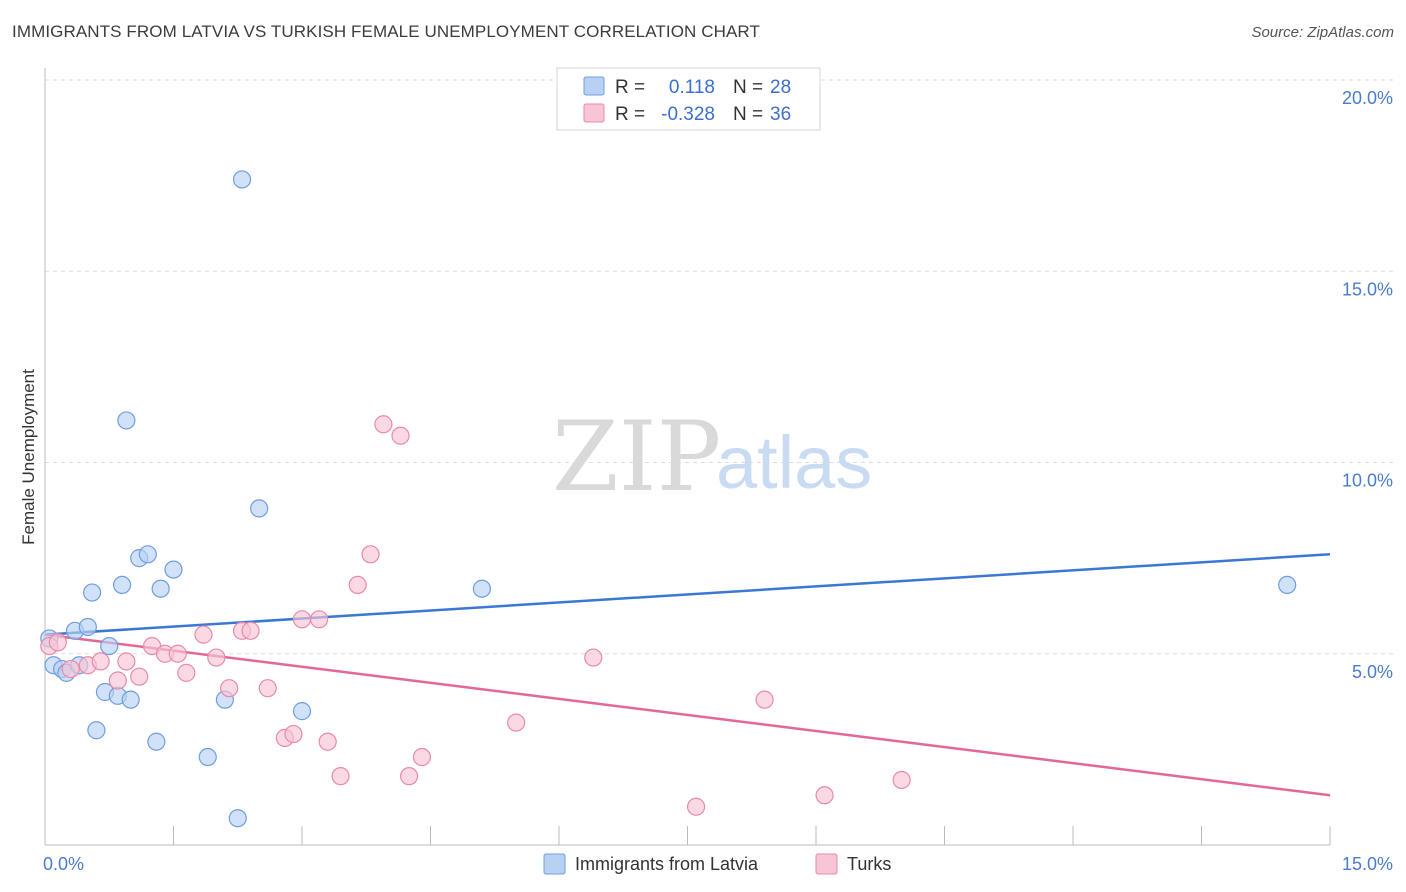 Image resolution: width=1406 pixels, height=892 pixels. I want to click on series-legend-swatch-turks, so click(826, 864).